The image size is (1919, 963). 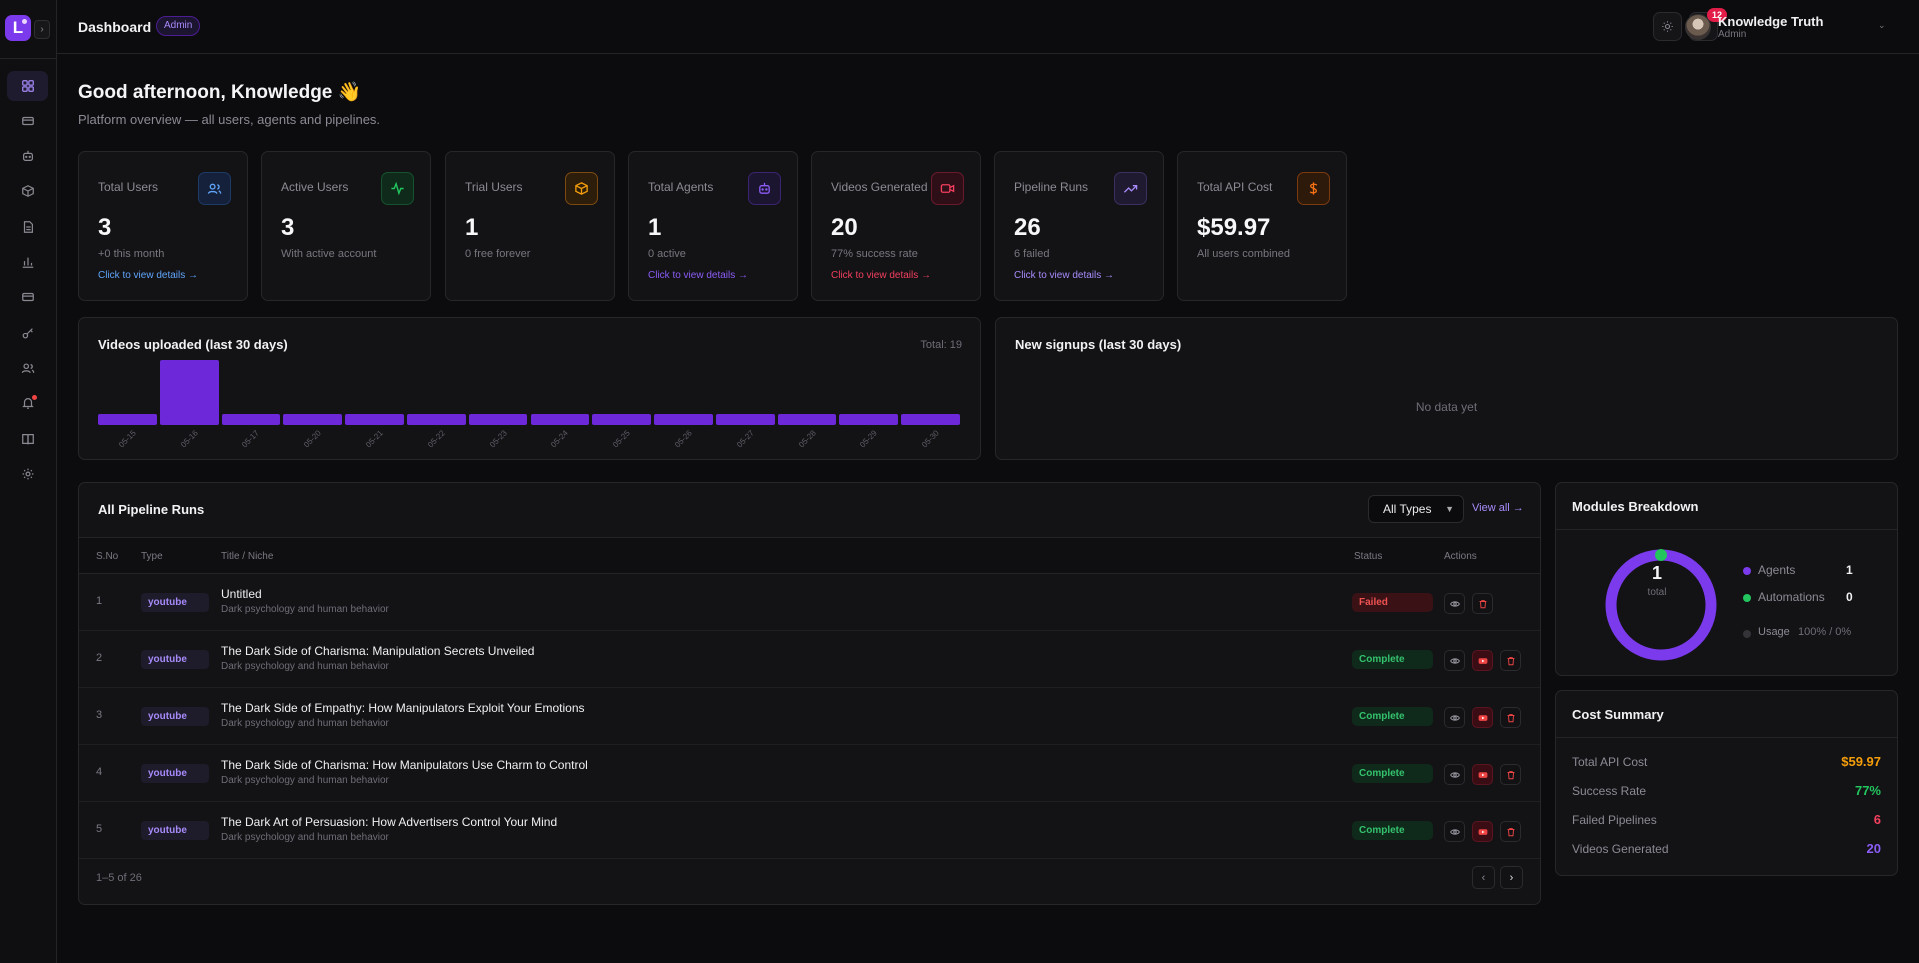 I want to click on nav-payments, so click(x=27, y=297).